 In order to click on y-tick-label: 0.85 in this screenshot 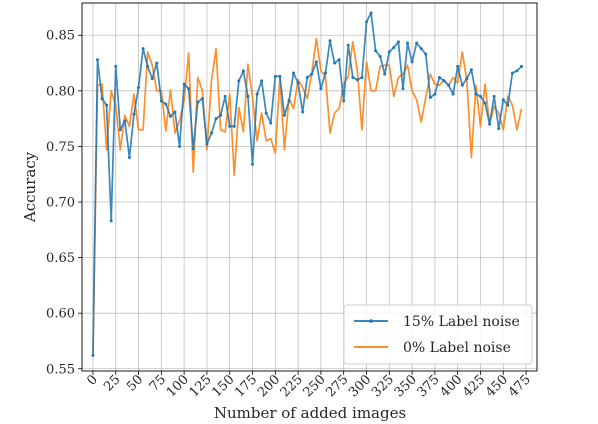, I will do `click(60, 36)`.